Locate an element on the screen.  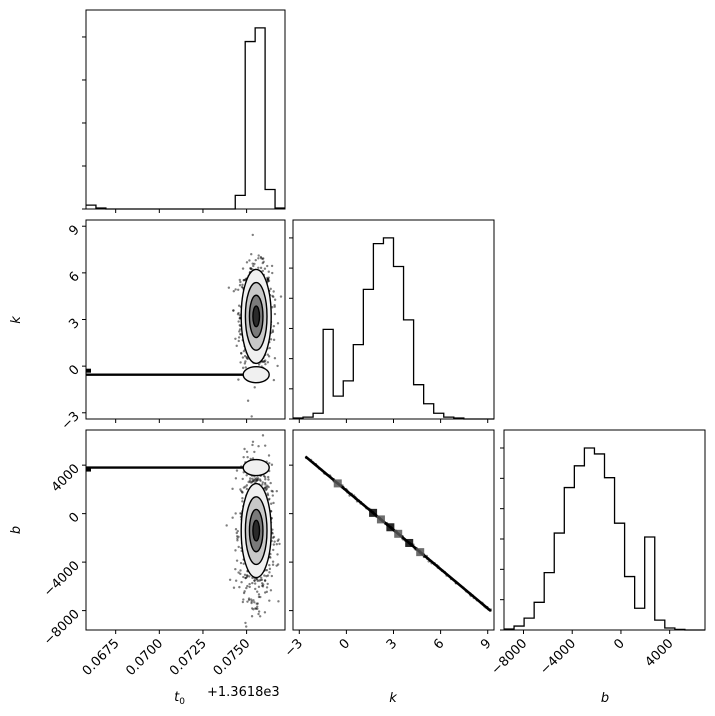
axis-offset-label-t0: +1.3618e3 is located at coordinates (243, 692).